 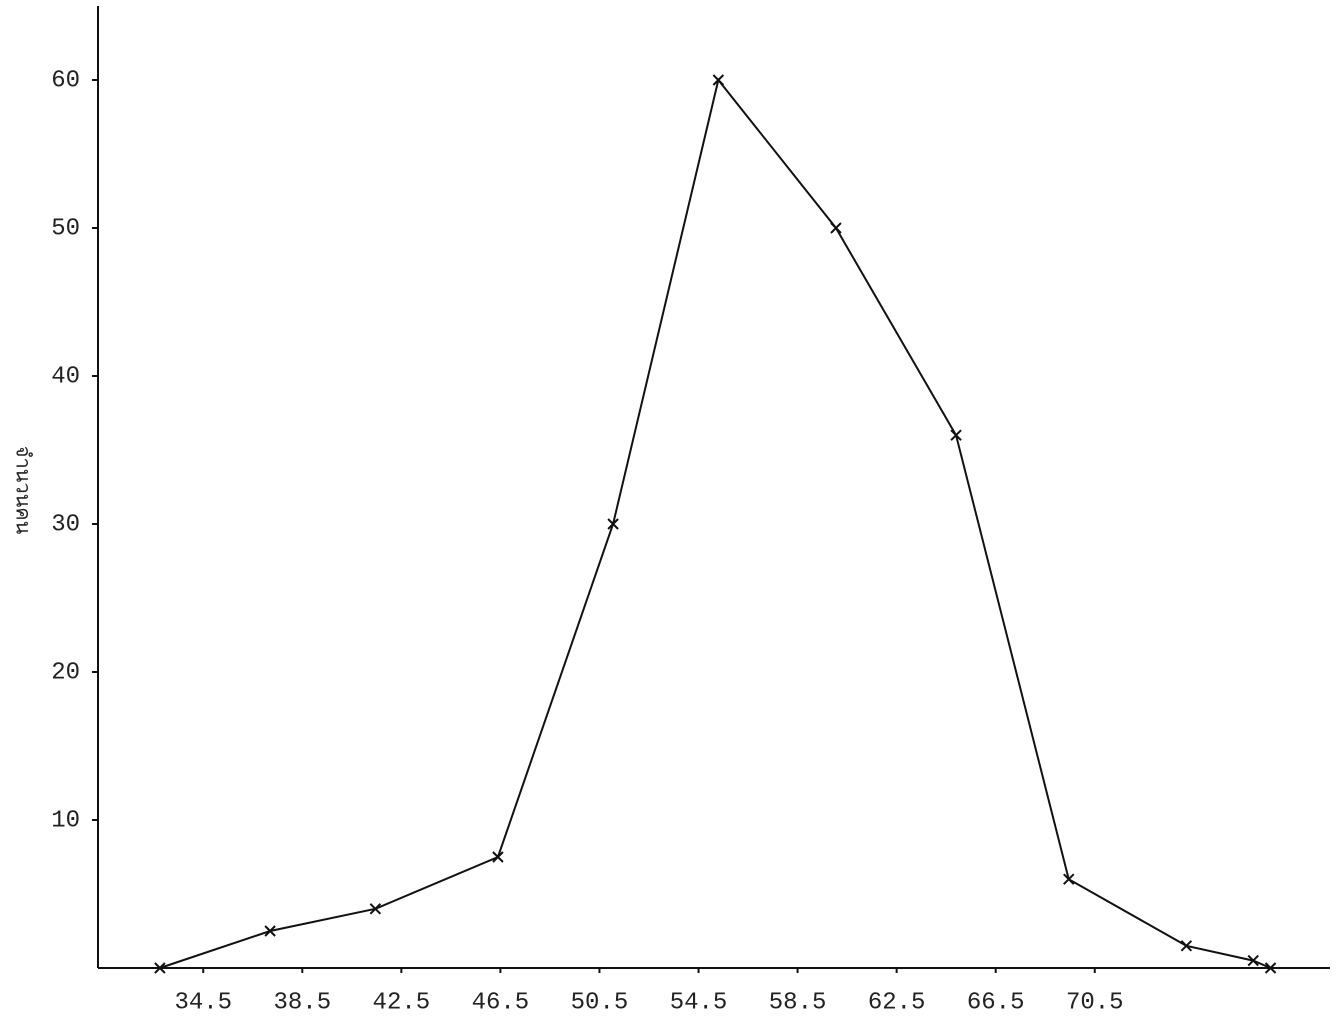 What do you see at coordinates (65, 820) in the screenshot?
I see `y-tick-label: 10` at bounding box center [65, 820].